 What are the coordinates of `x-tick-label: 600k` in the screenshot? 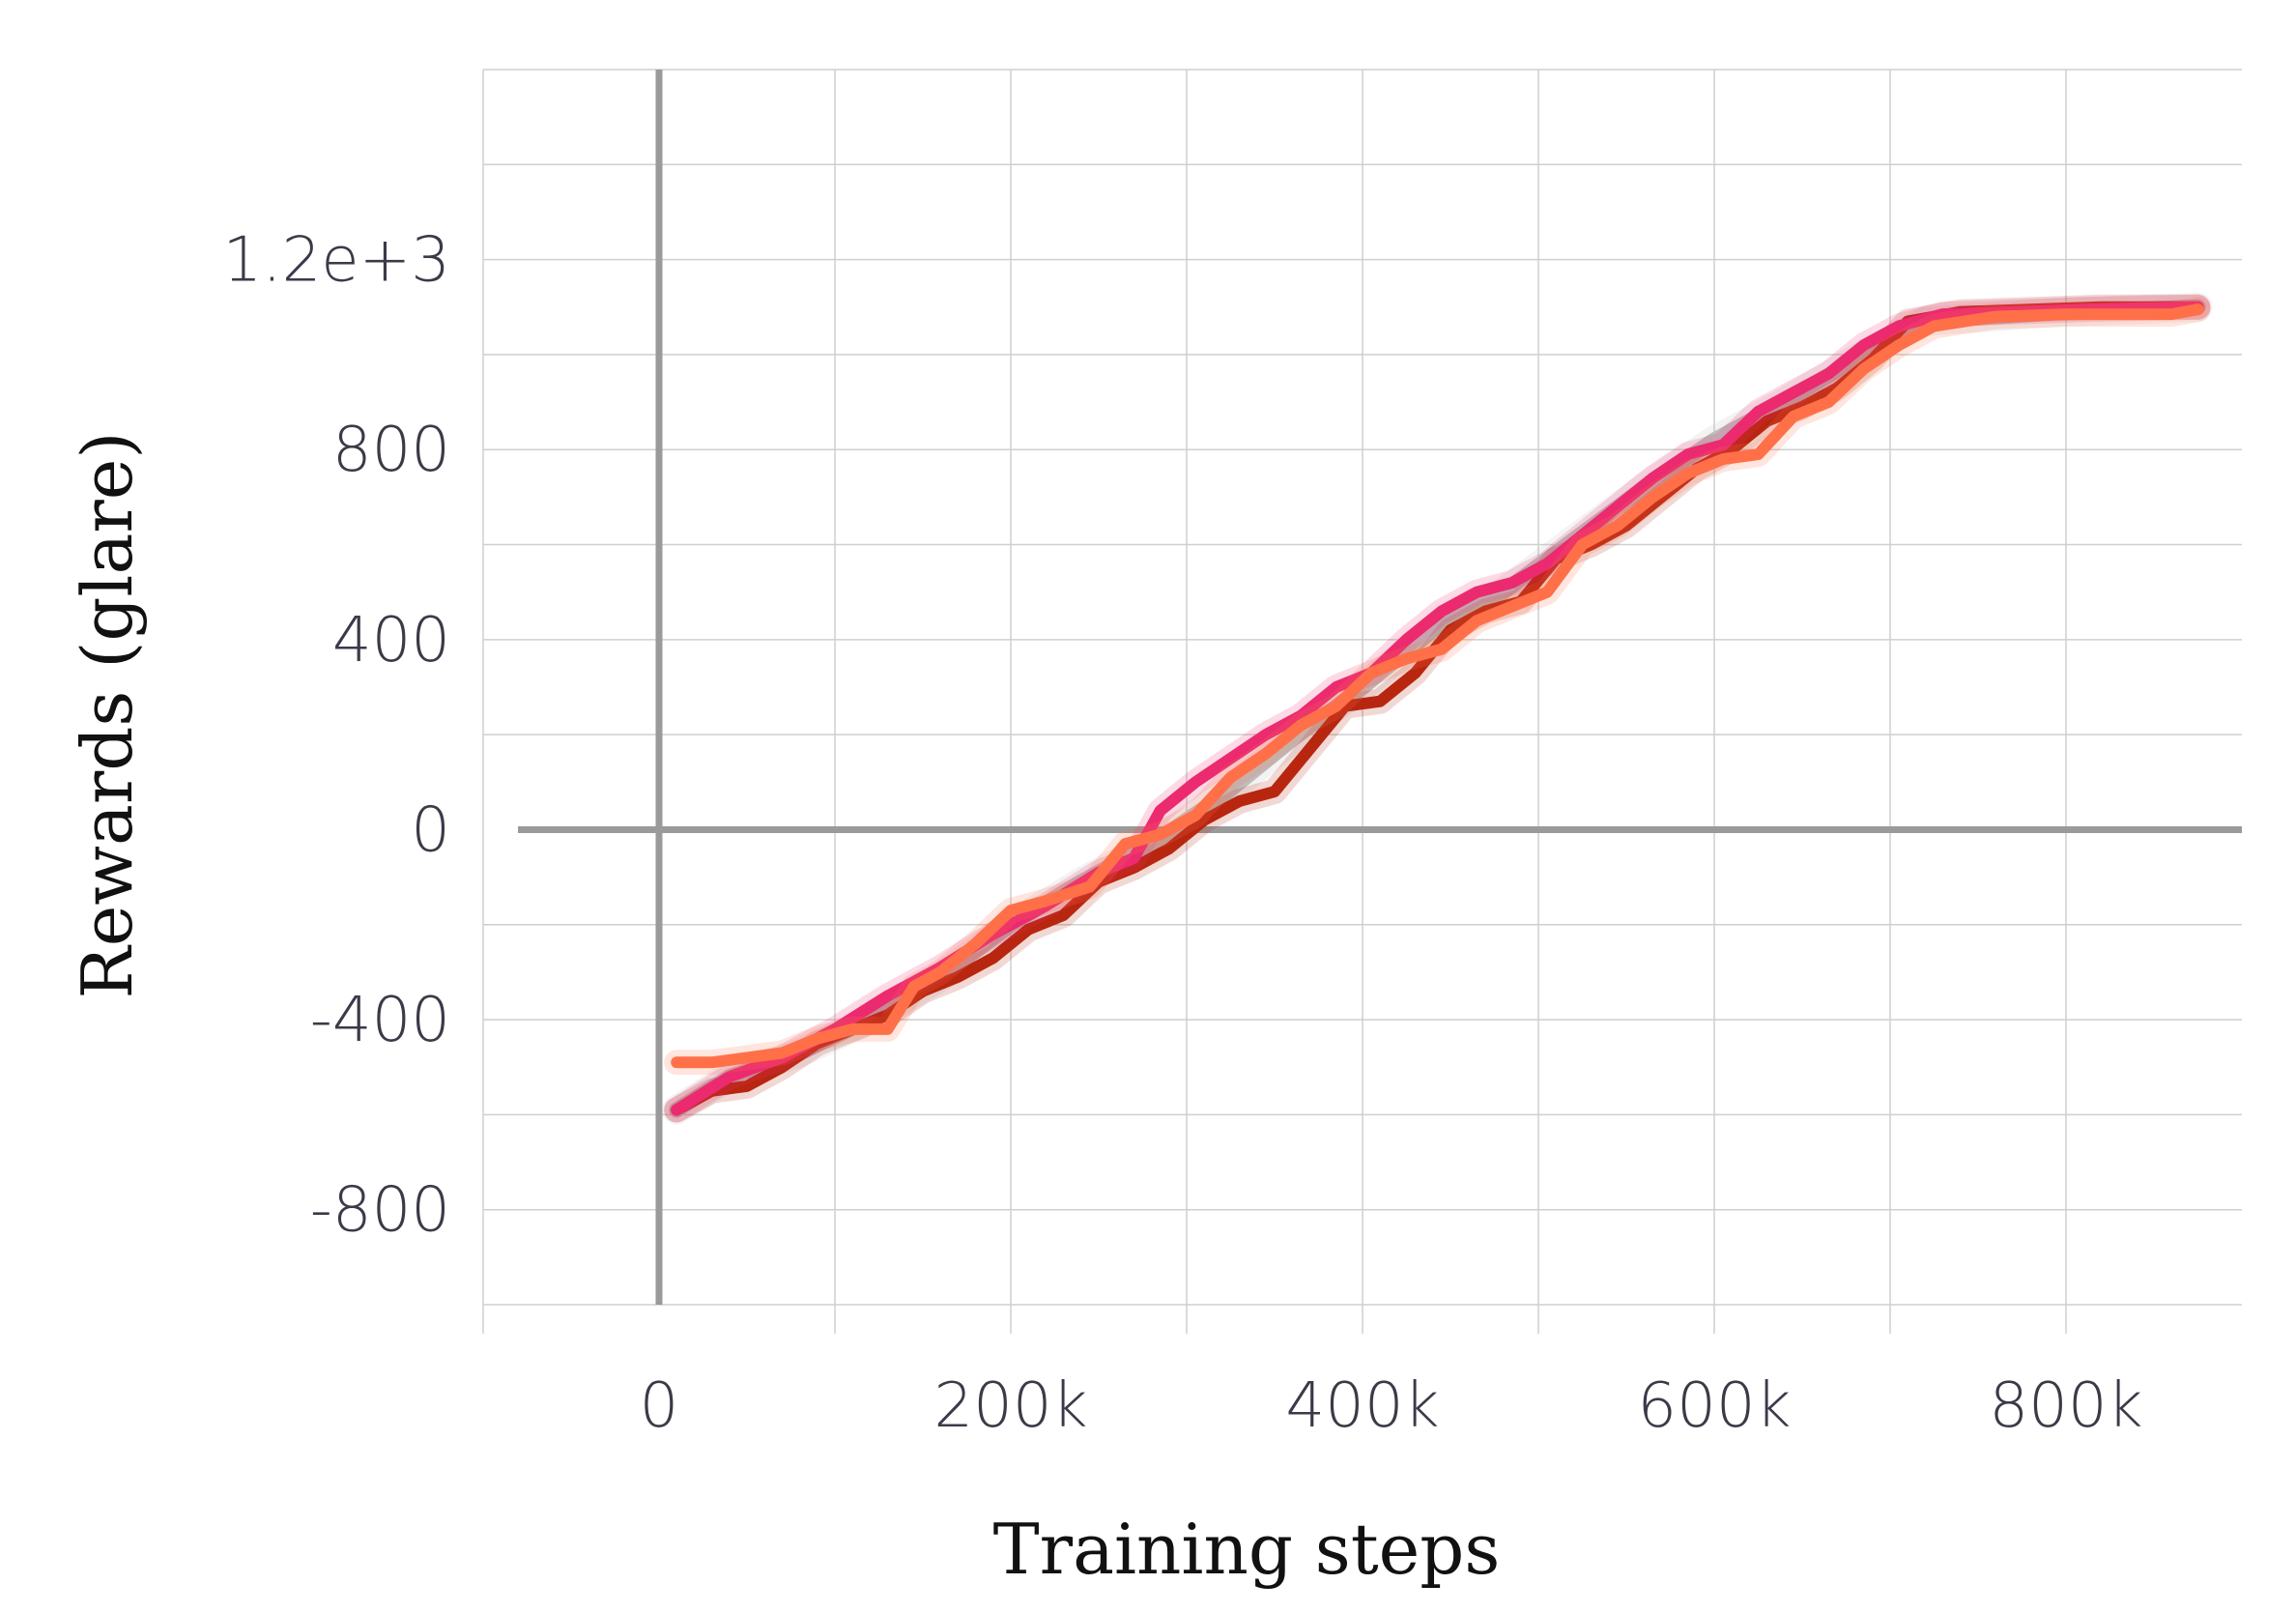 It's located at (1714, 1406).